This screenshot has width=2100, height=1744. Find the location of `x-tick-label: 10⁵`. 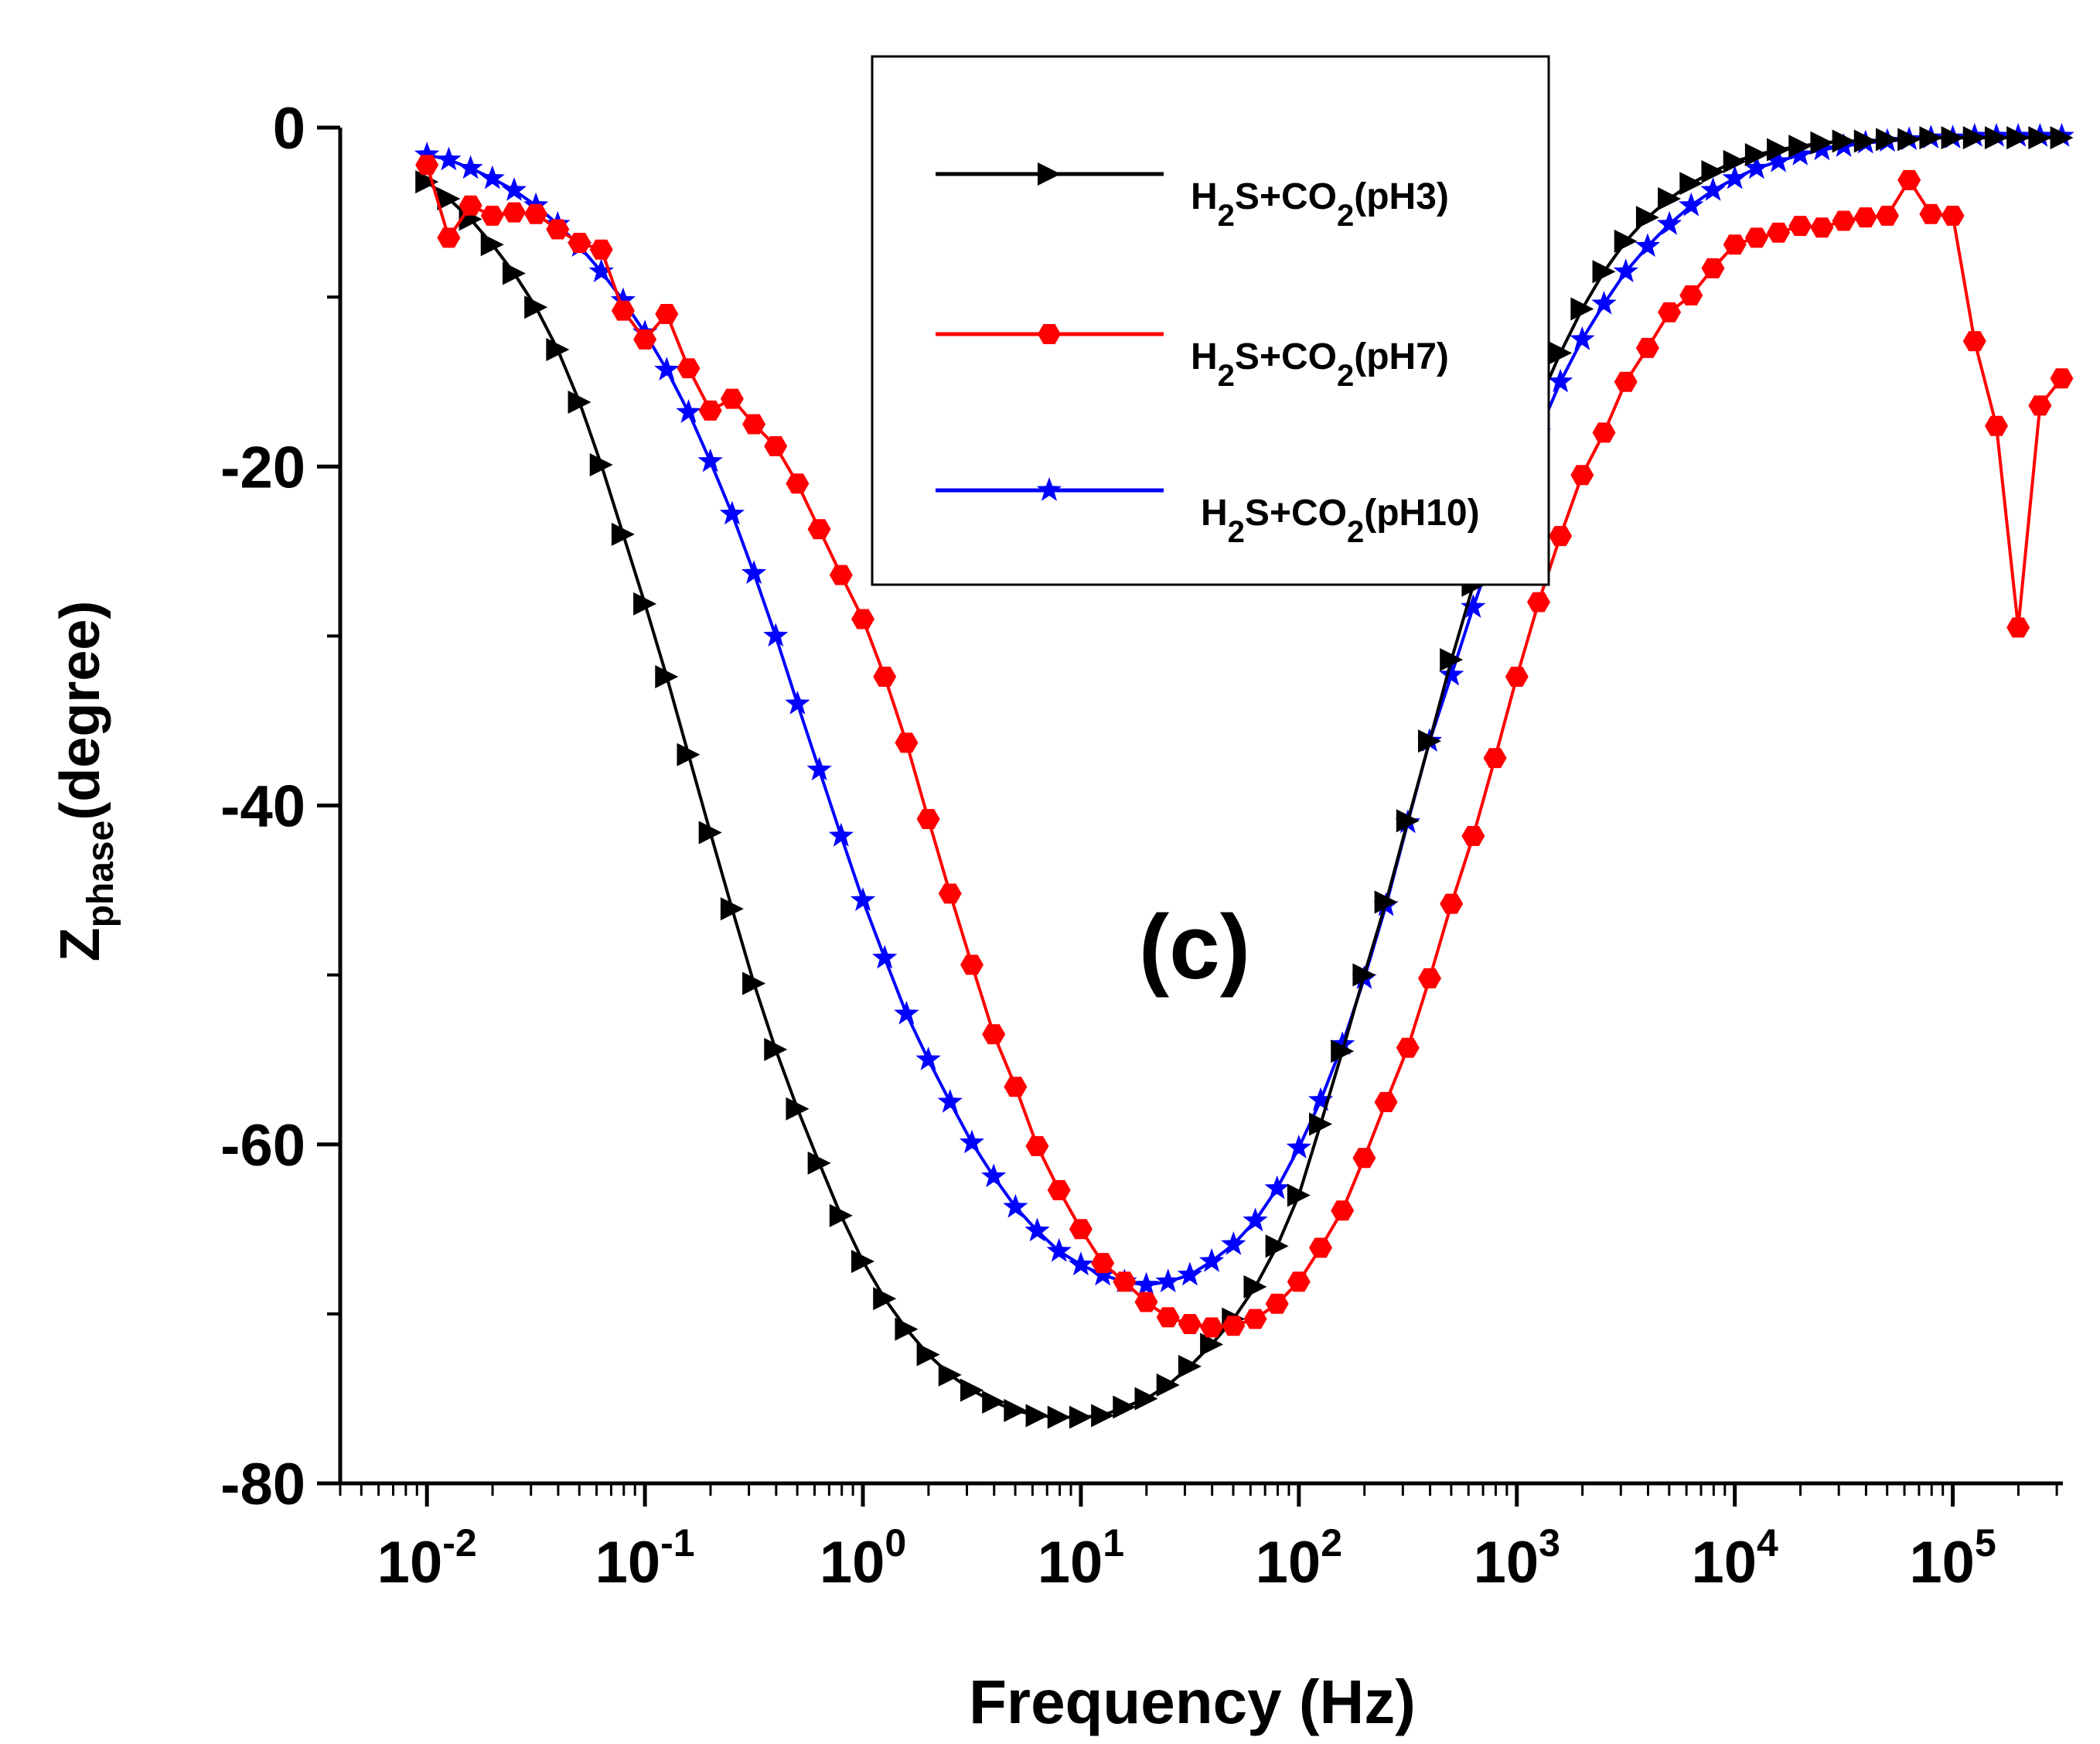

x-tick-label: 10⁵ is located at coordinates (1952, 1558).